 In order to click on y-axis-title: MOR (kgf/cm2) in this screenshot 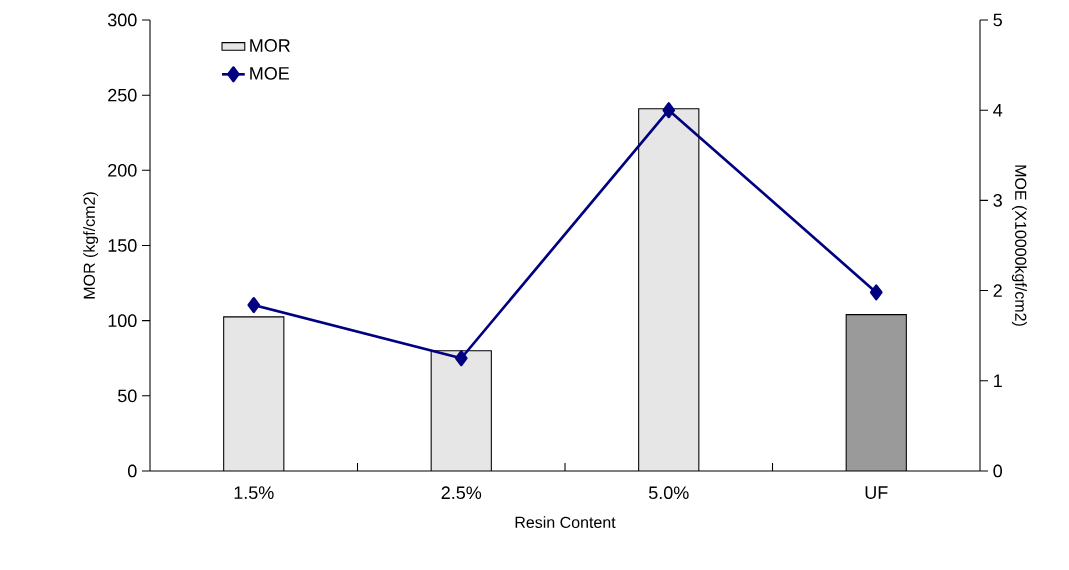, I will do `click(91, 245)`.